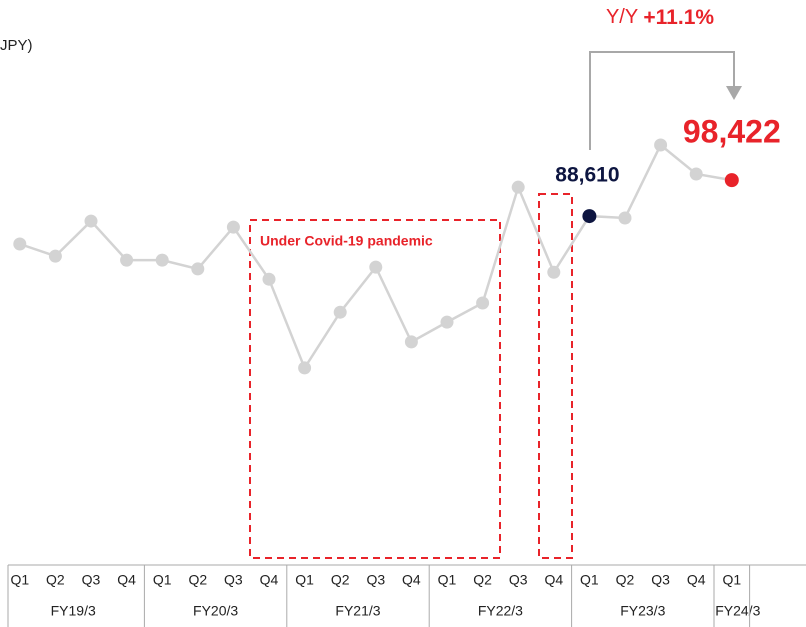 This screenshot has height=627, width=806. What do you see at coordinates (215, 611) in the screenshot?
I see `group-label: FY20/3` at bounding box center [215, 611].